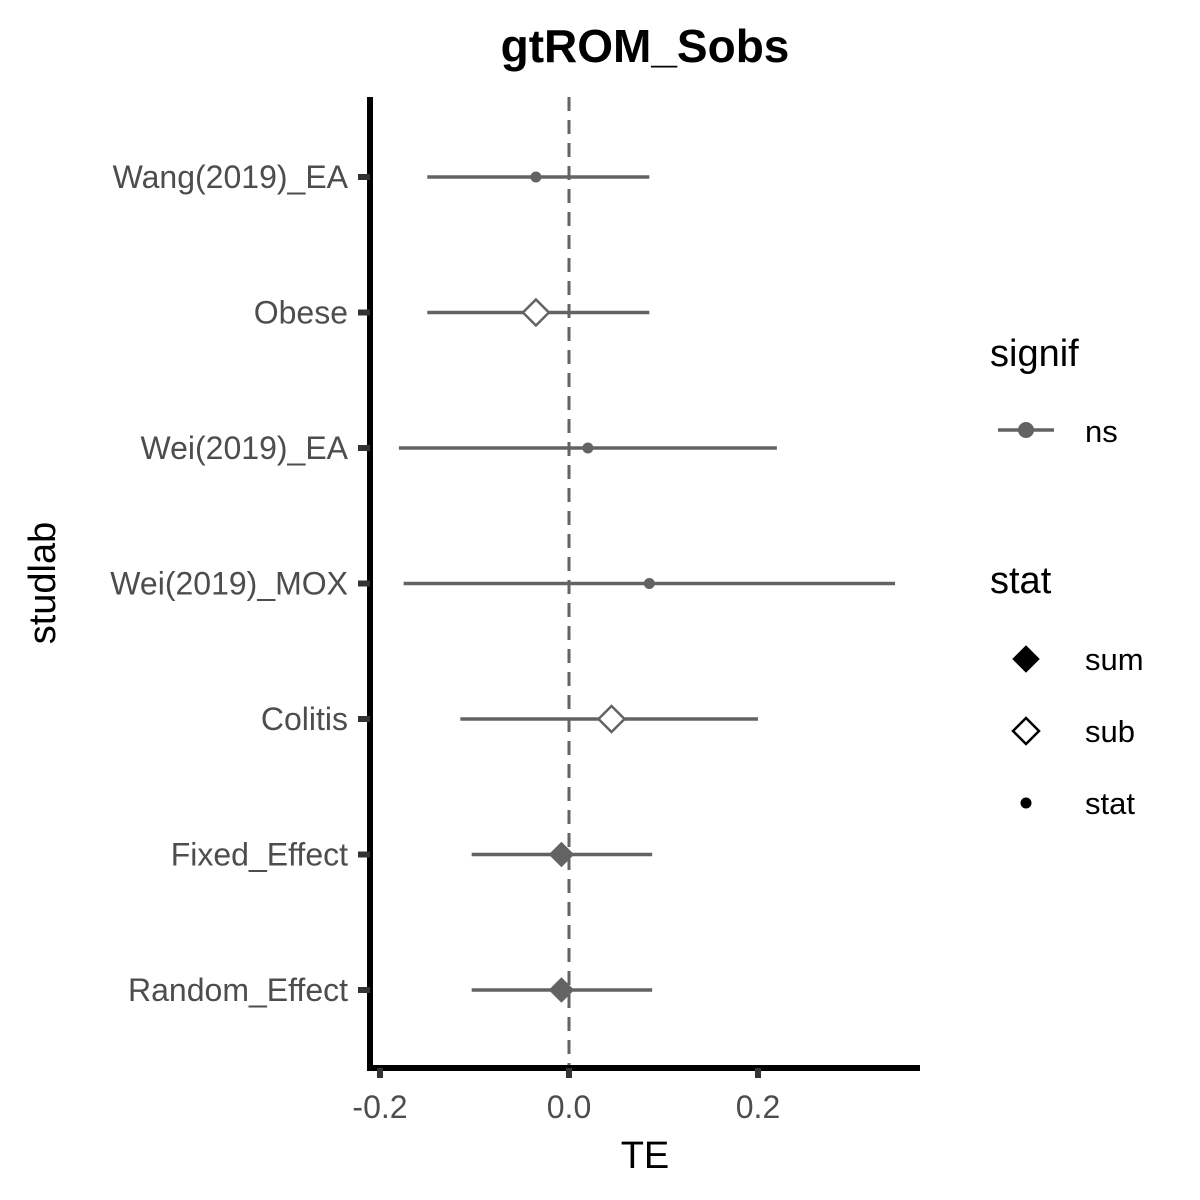 The width and height of the screenshot is (1200, 1200). Describe the element at coordinates (1067, 577) in the screenshot. I see `legend: signif ns stat sum sub stat` at that location.